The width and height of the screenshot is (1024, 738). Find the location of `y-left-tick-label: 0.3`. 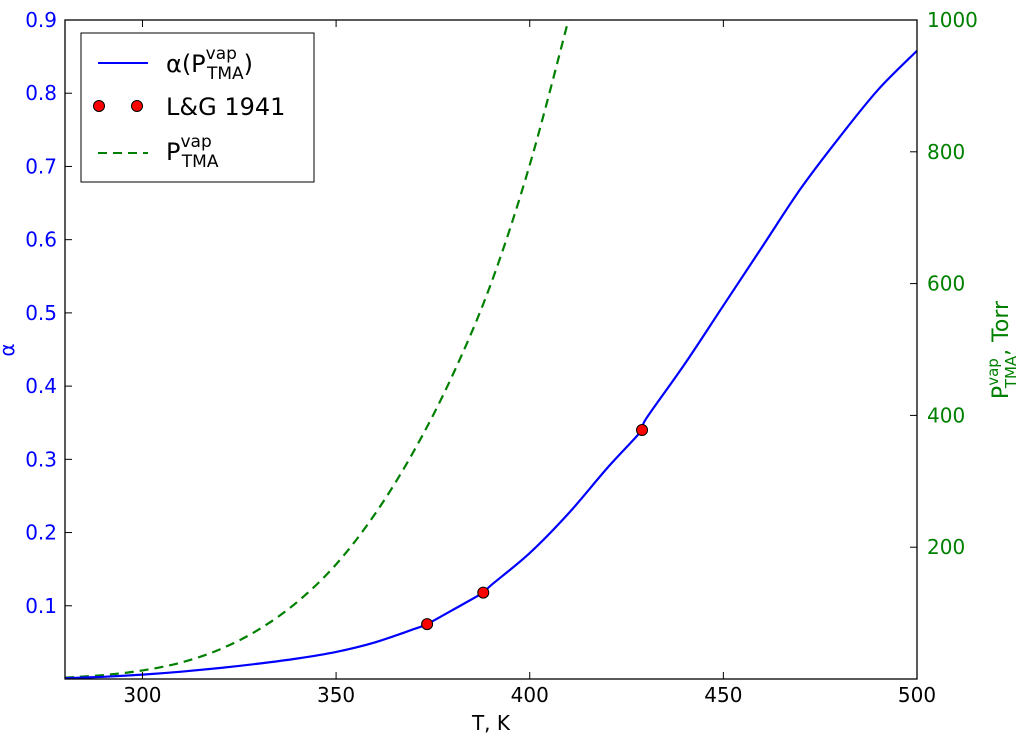

y-left-tick-label: 0.3 is located at coordinates (41, 459).